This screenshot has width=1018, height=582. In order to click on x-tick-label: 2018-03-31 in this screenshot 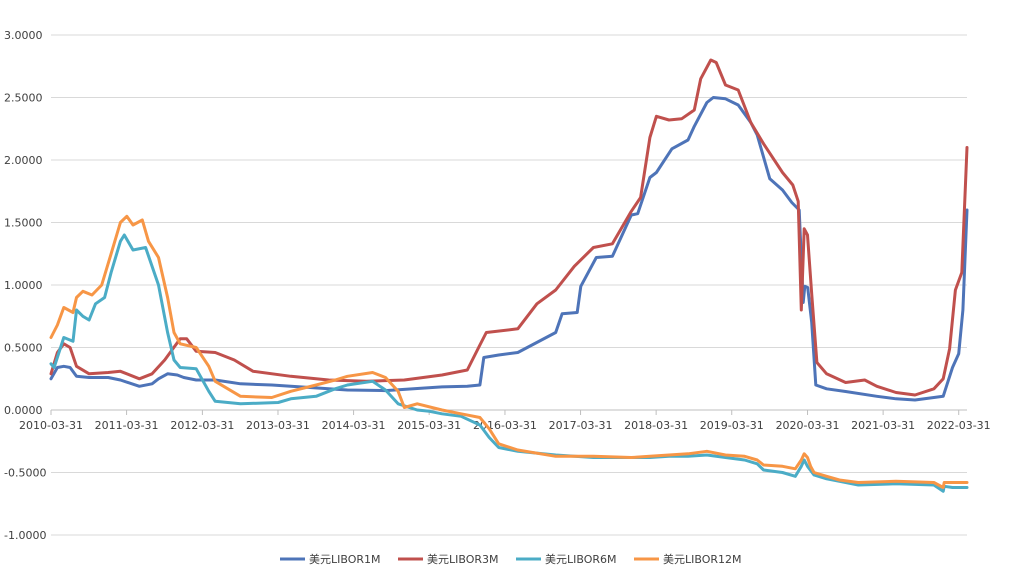, I will do `click(656, 425)`.